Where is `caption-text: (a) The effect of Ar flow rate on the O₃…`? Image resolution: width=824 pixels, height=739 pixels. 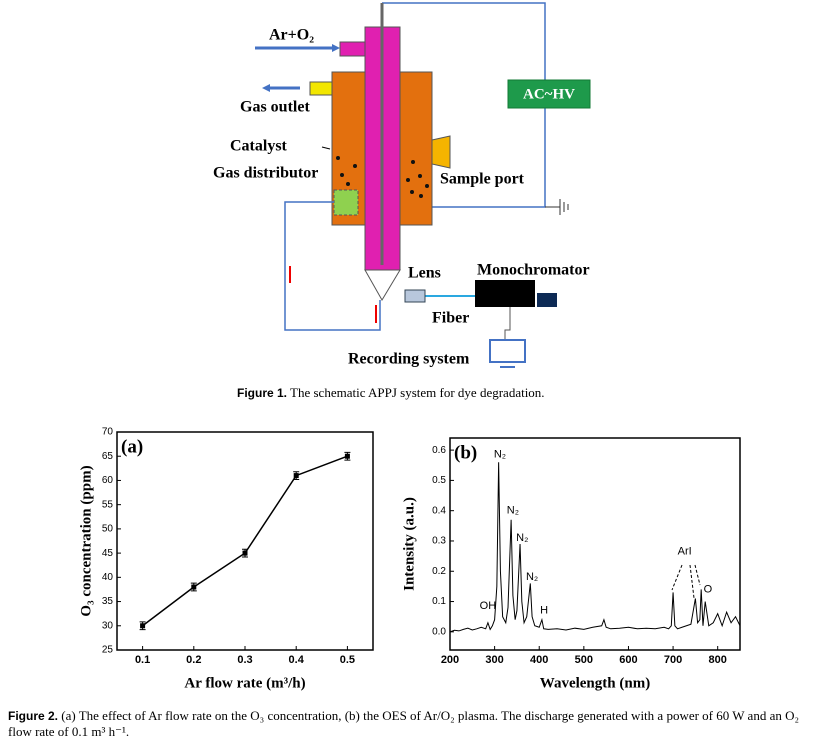
caption-text: (a) The effect of Ar flow rate on the O₃… is located at coordinates (404, 723).